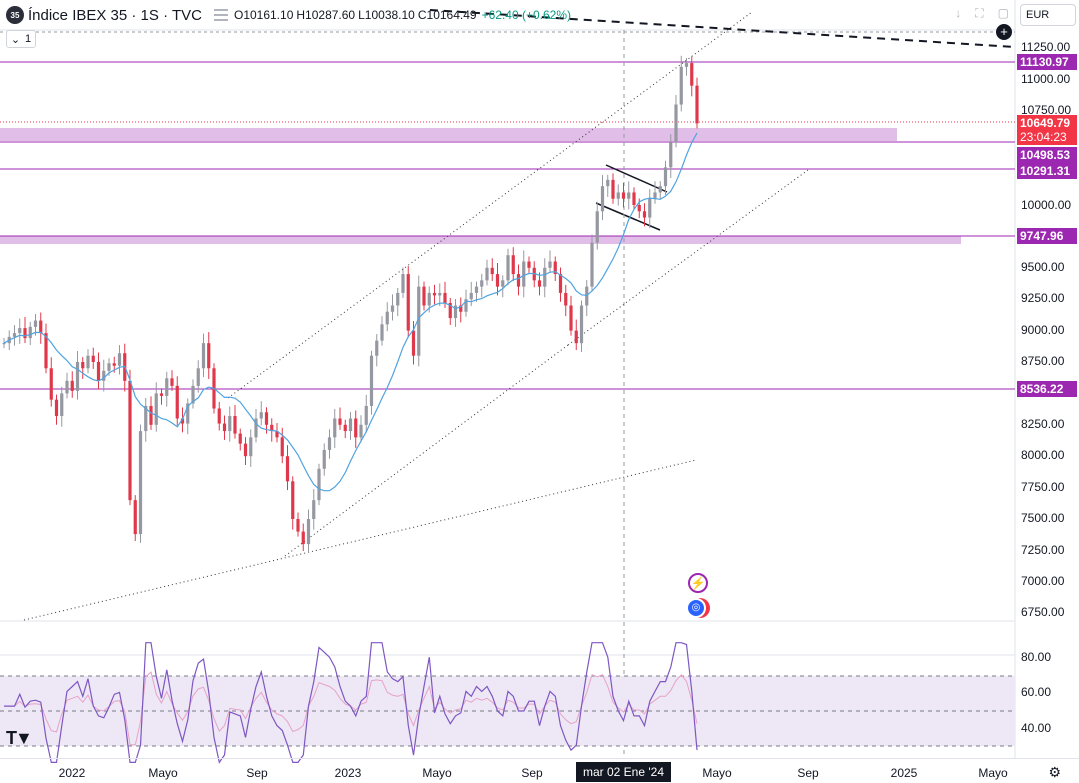 The image size is (1079, 783). What do you see at coordinates (993, 773) in the screenshot?
I see `time-tick: Mayo` at bounding box center [993, 773].